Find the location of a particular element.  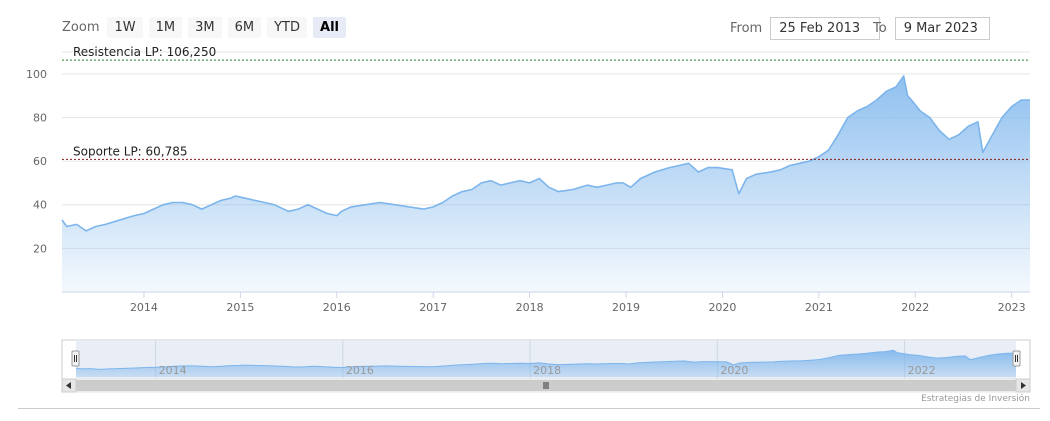

left-arrow-icon is located at coordinates (68, 385).